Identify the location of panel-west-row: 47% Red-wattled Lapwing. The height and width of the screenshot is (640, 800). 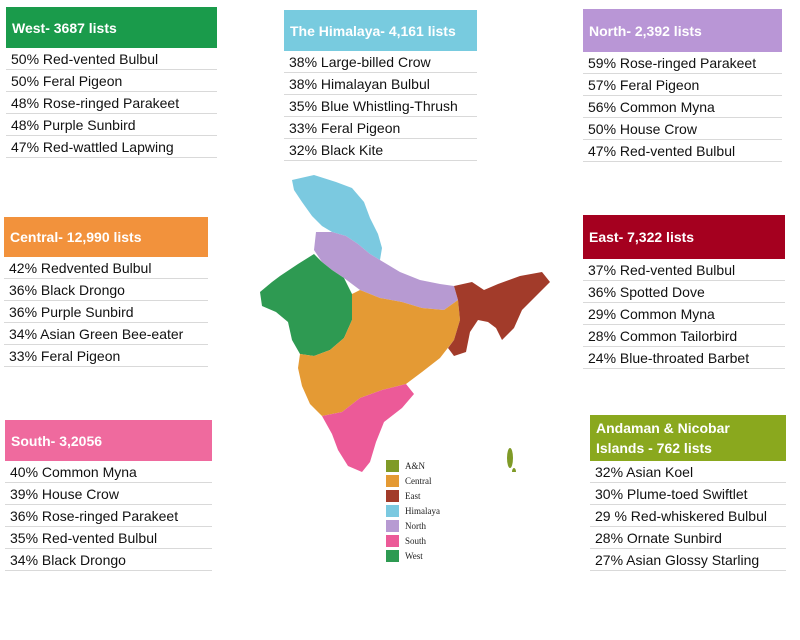
(111, 147).